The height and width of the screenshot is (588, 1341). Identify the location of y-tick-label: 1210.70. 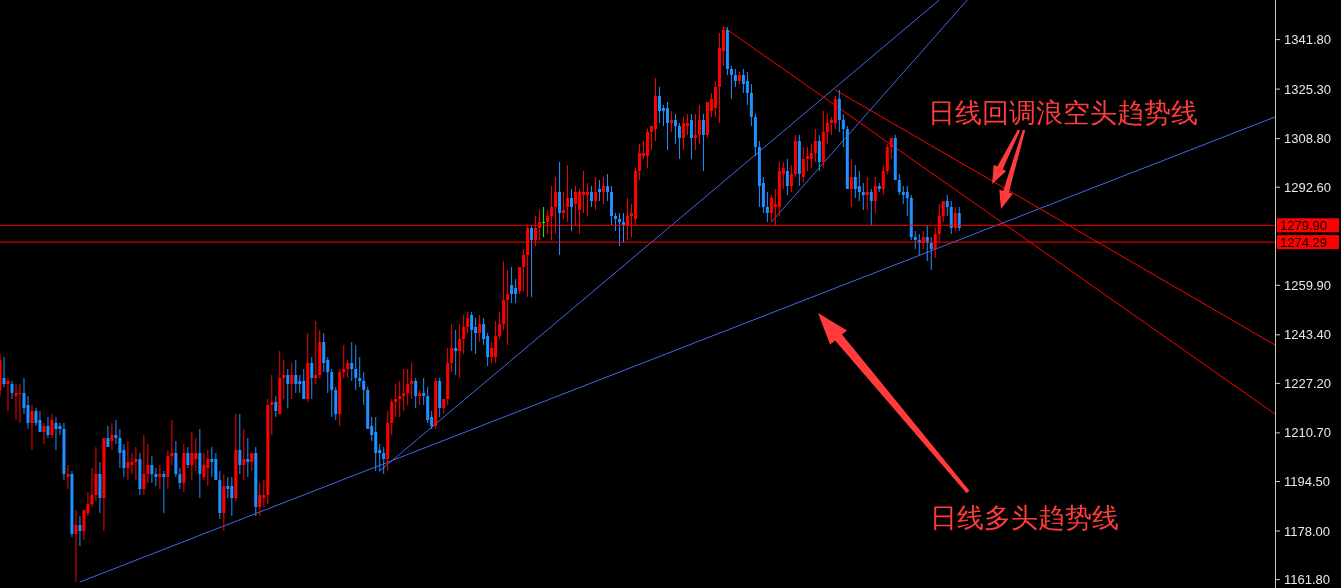
(1307, 433).